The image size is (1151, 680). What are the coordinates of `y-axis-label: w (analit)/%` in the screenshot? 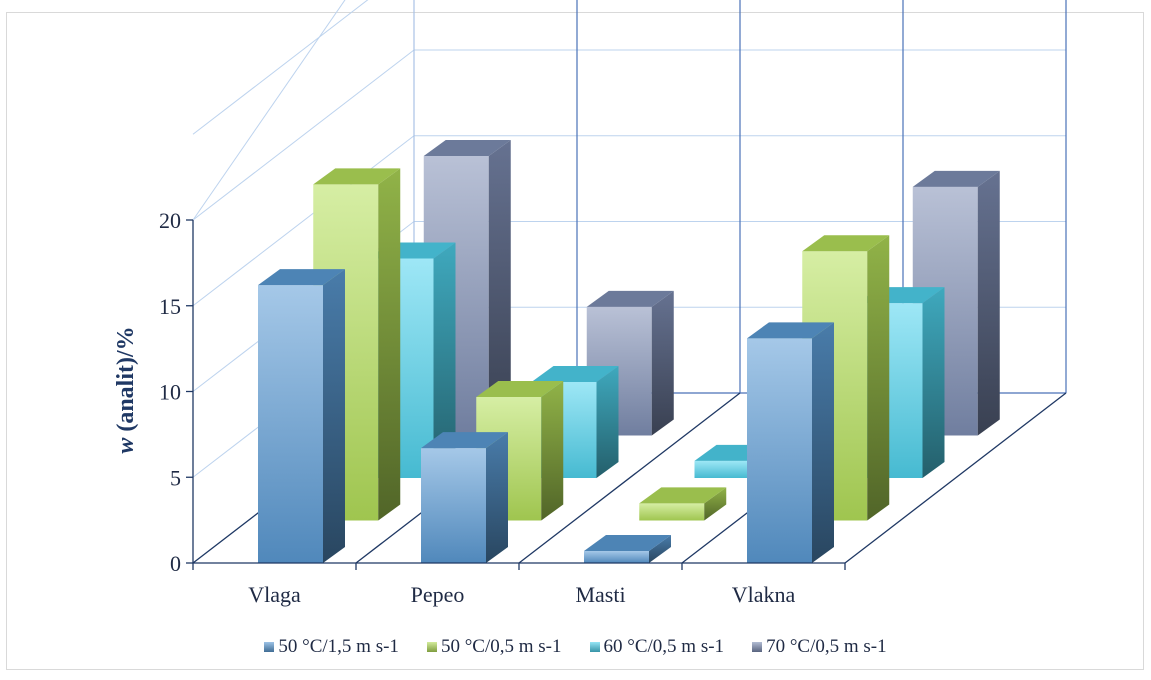 It's located at (126, 389).